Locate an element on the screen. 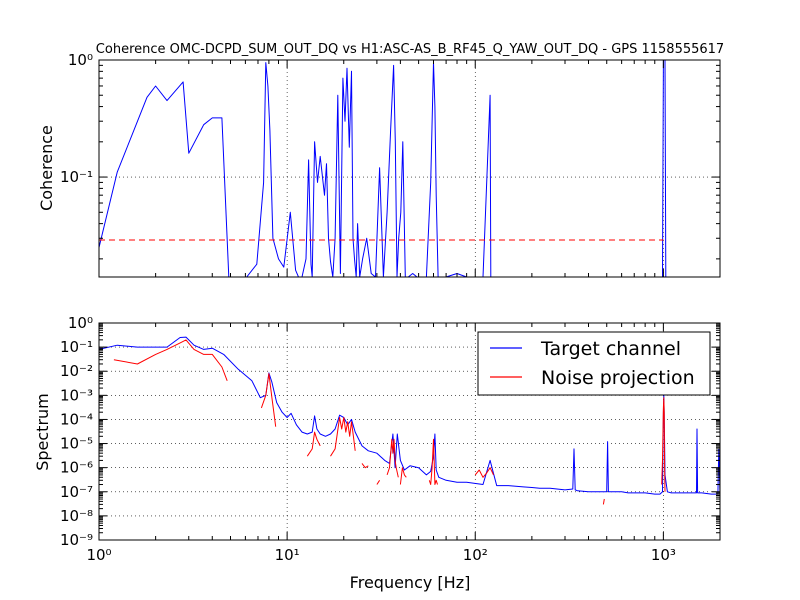 The image size is (800, 600). legend-target-label: Target channel is located at coordinates (610, 349).